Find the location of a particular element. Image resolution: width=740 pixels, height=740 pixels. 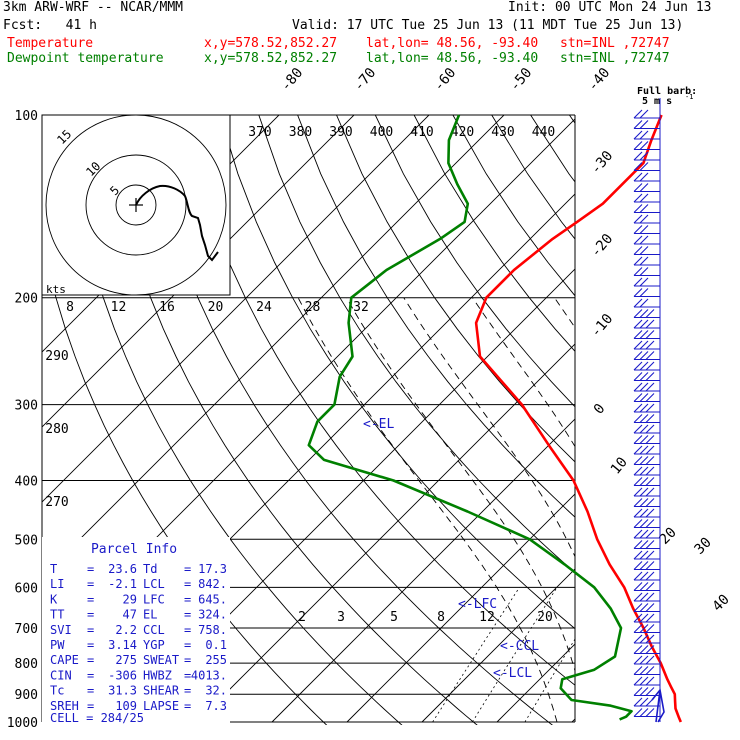

parcel-value: 3.14 is located at coordinates (122, 645).